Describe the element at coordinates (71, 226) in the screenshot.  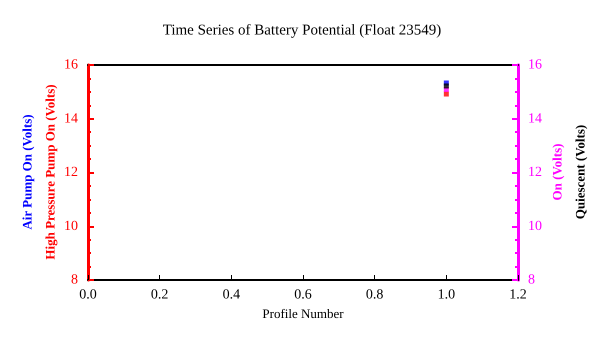
I see `y-tick-label: 10` at that location.